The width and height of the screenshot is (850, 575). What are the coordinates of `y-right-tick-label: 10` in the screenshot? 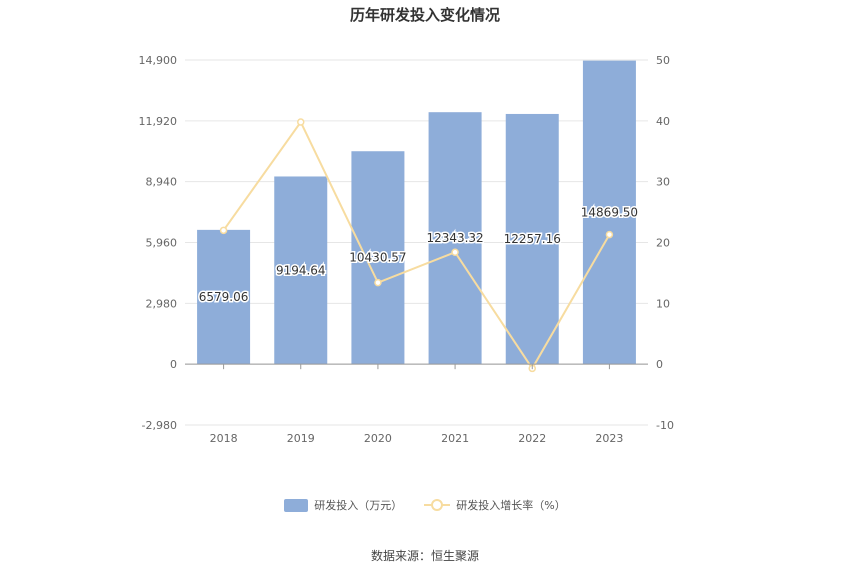 It's located at (663, 303).